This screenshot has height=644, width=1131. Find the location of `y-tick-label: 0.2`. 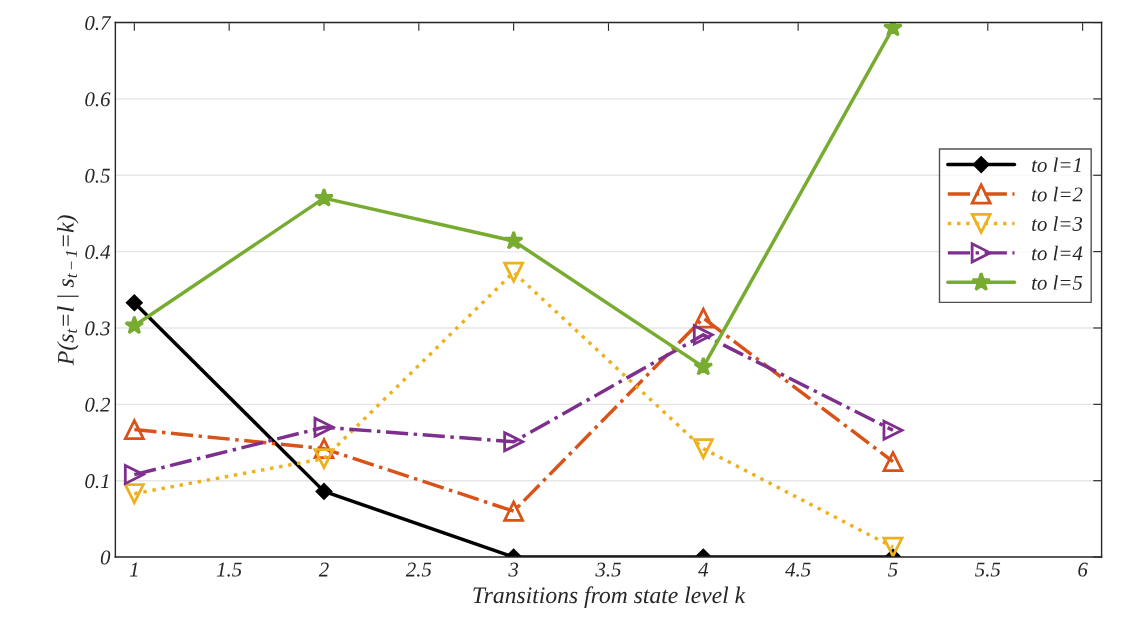

y-tick-label: 0.2 is located at coordinates (98, 404).